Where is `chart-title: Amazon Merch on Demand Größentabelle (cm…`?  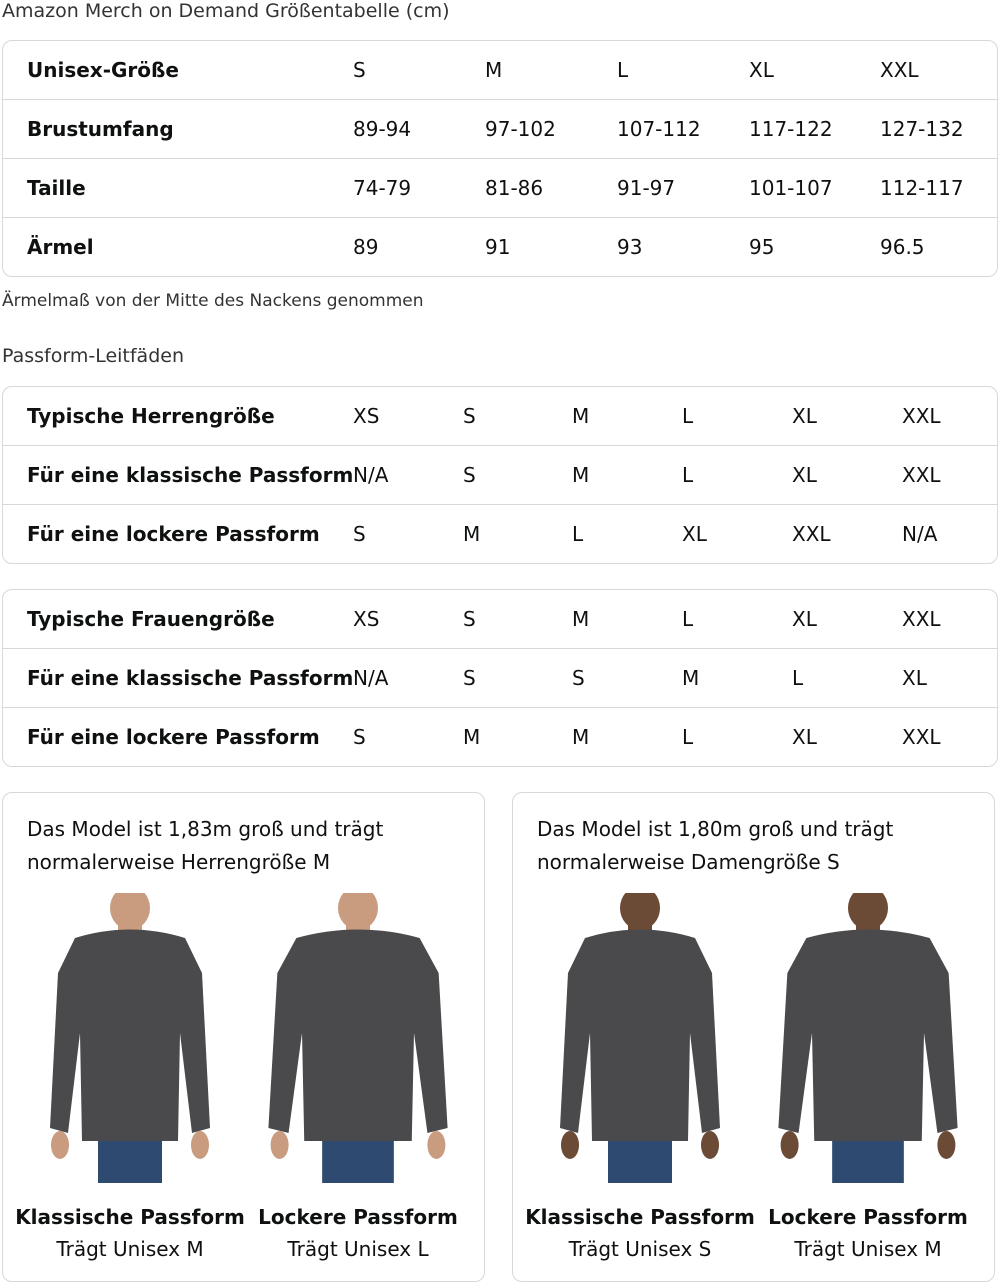
chart-title: Amazon Merch on Demand Größentabelle (cm… is located at coordinates (226, 11).